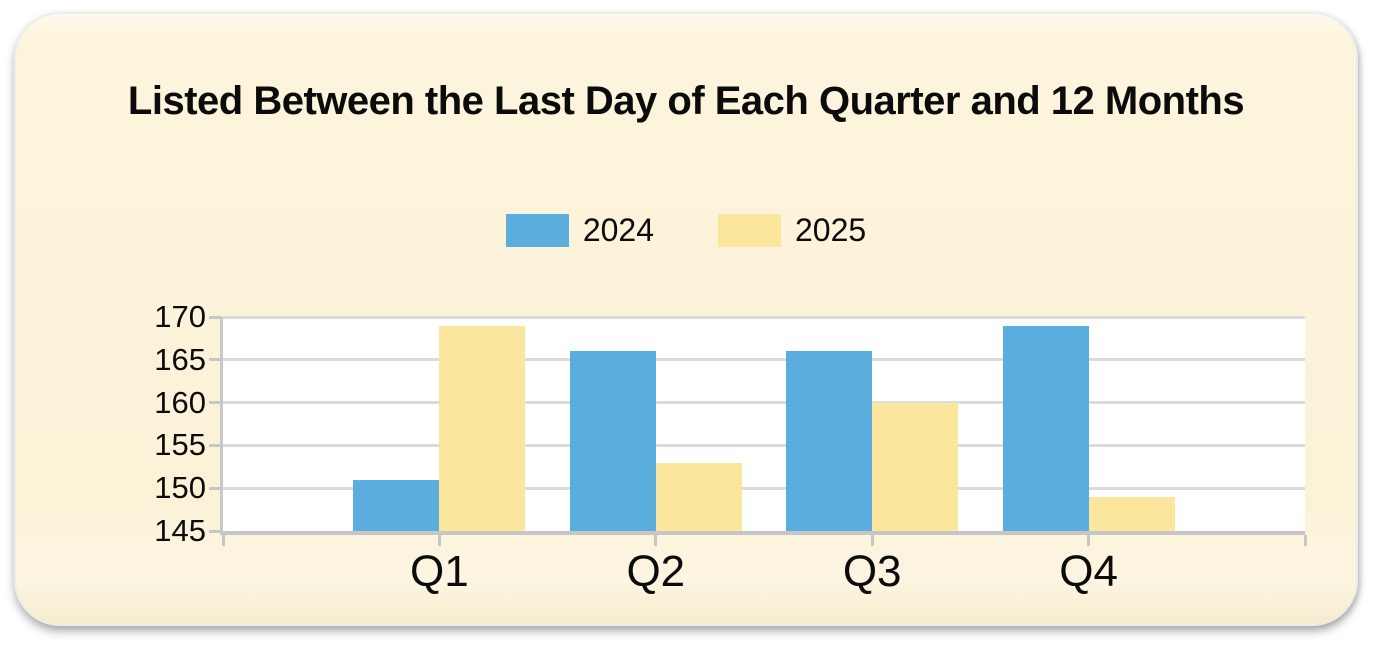  What do you see at coordinates (656, 571) in the screenshot?
I see `x-axis-label-Q2: Q2` at bounding box center [656, 571].